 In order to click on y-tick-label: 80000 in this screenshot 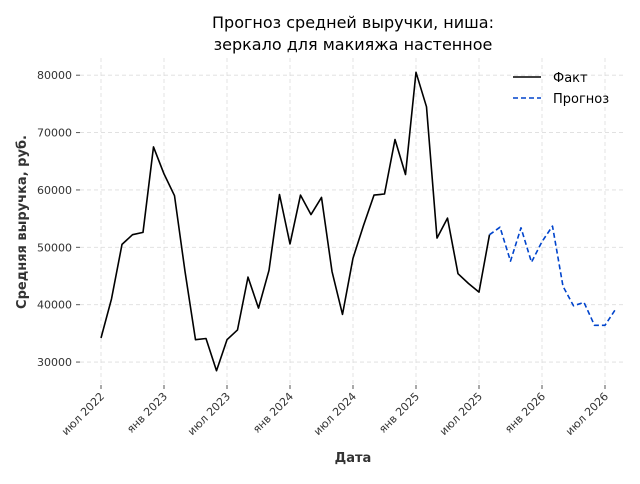, I will do `click(54, 75)`.